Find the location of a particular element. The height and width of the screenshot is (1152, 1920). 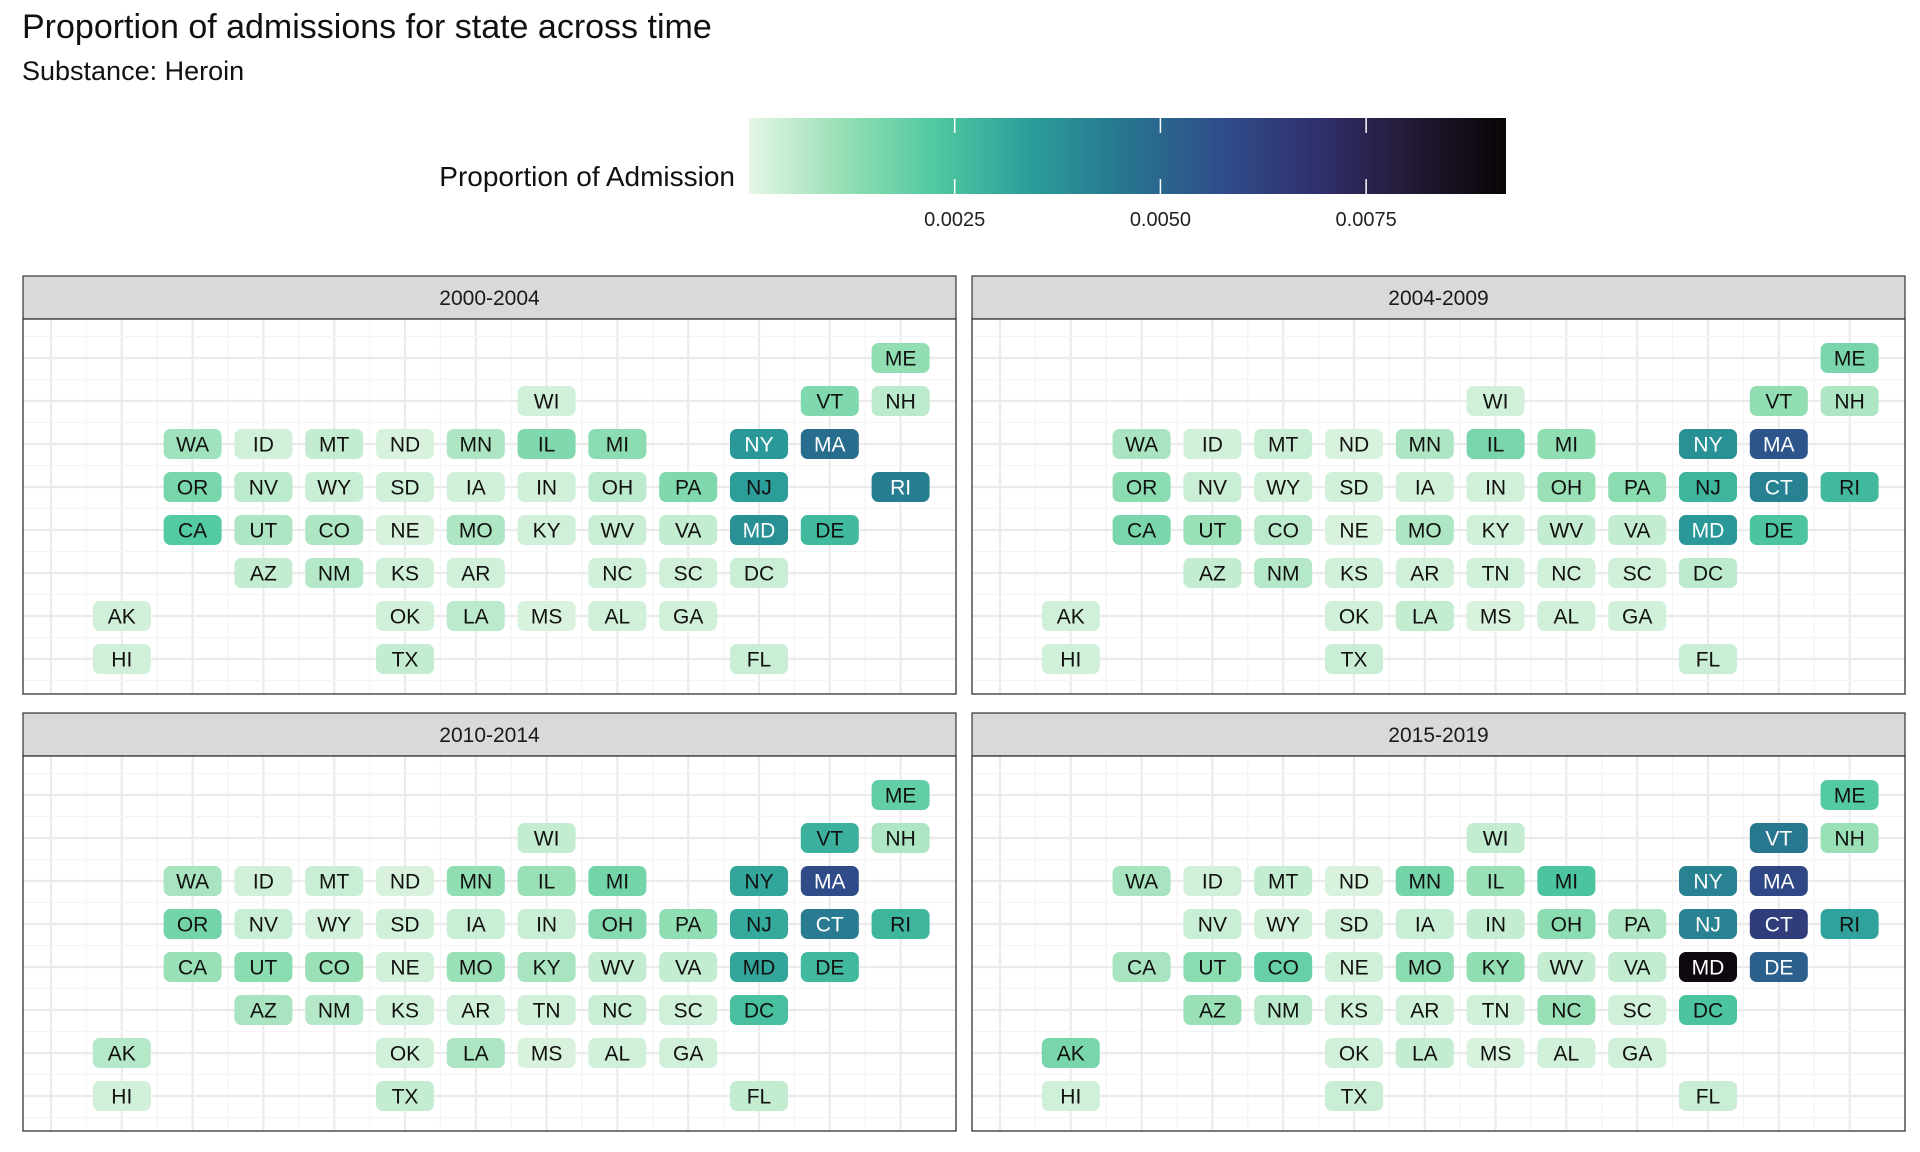

state-tile-mi: MI is located at coordinates (1566, 881).